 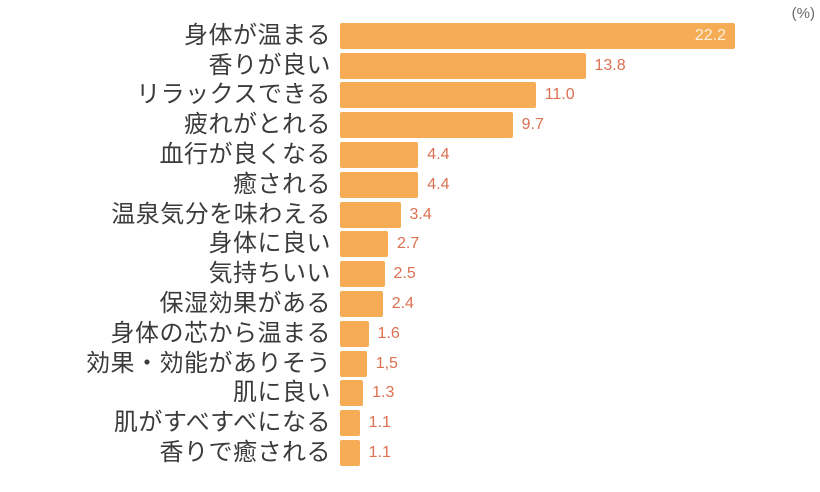 I want to click on value-label: 9.7, so click(x=532, y=125).